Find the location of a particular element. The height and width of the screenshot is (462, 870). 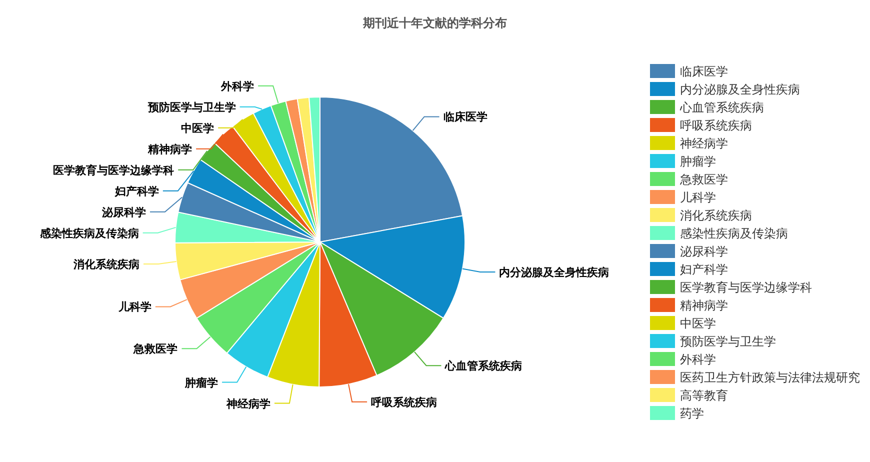

legend-label: 妇产科学 is located at coordinates (704, 269).